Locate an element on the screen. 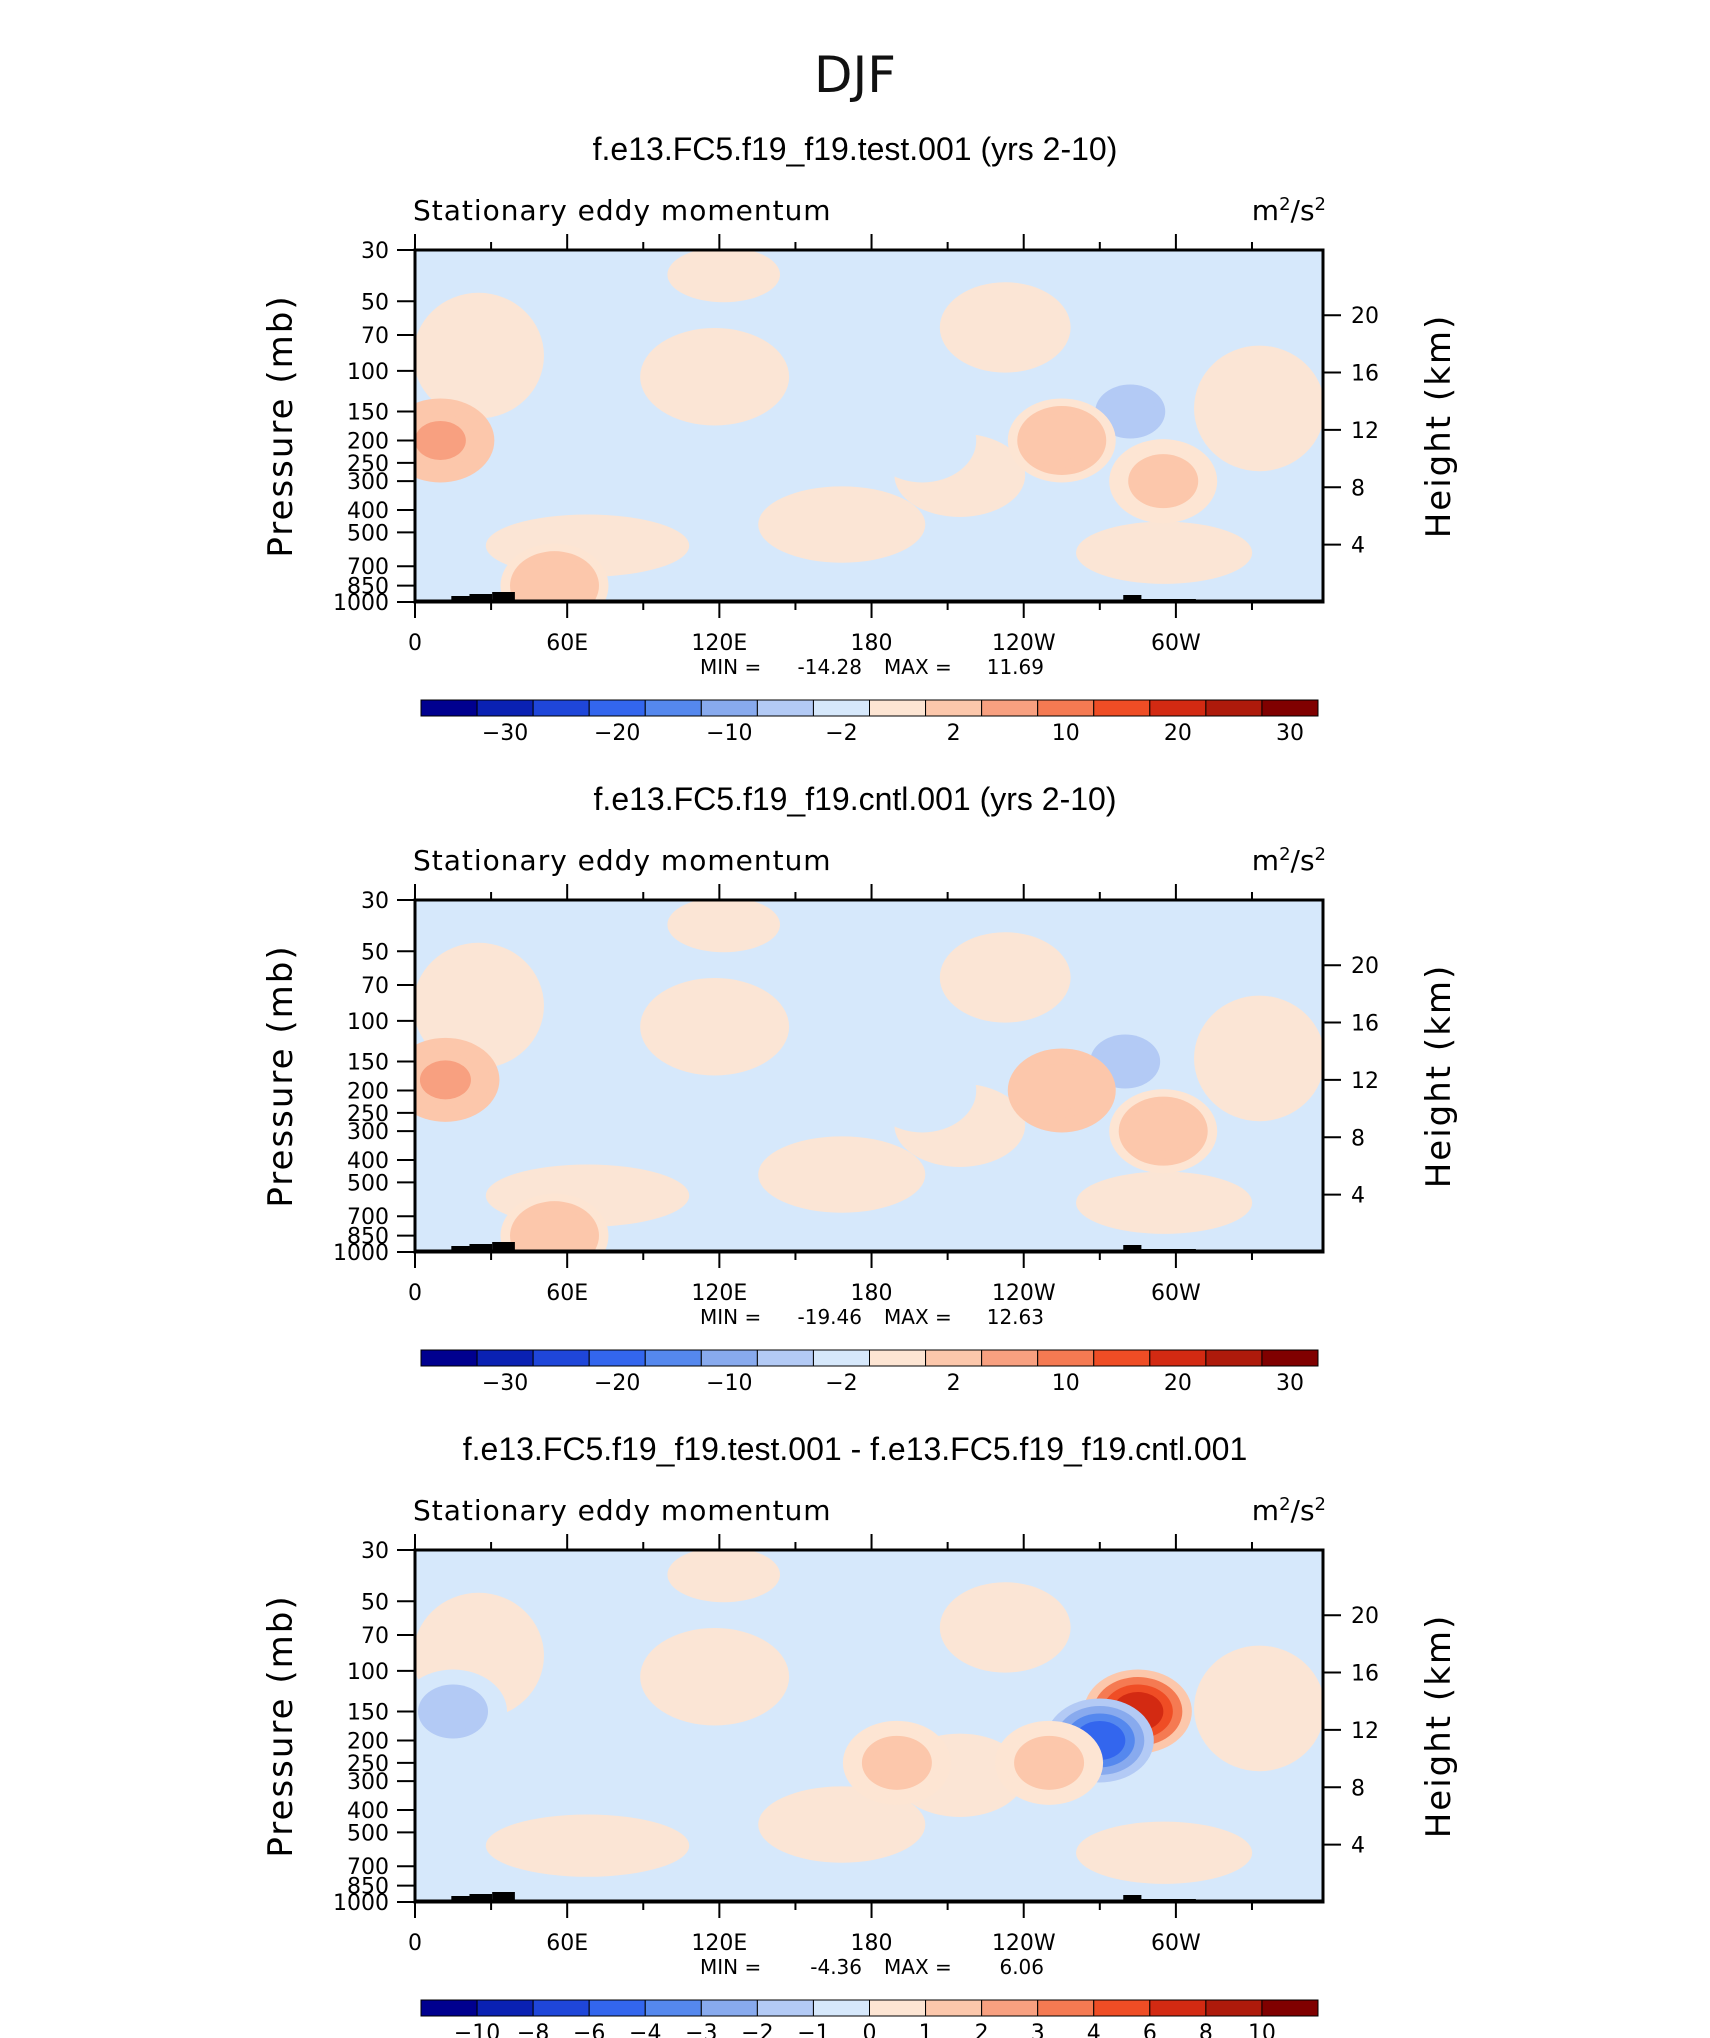  panel-title: f.e13.FC5.f19_f19.cntl.001 (yrs 2-10) is located at coordinates (855, 799).